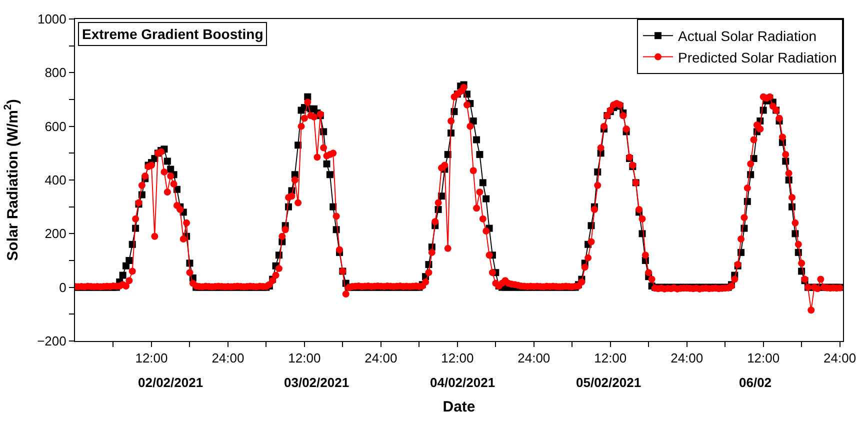 The image size is (868, 424). Describe the element at coordinates (459, 407) in the screenshot. I see `x-axis-title: Date` at that location.